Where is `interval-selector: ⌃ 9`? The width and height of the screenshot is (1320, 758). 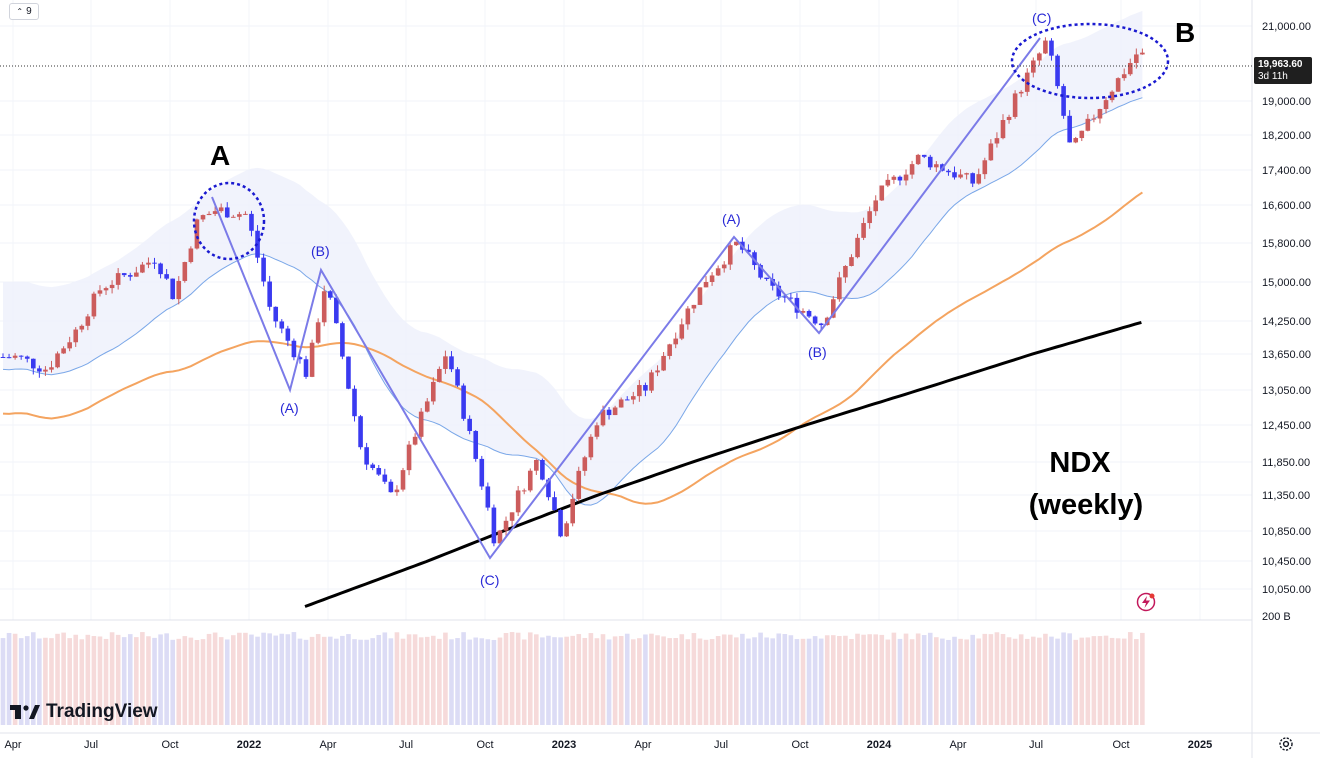 interval-selector: ⌃ 9 is located at coordinates (24, 11).